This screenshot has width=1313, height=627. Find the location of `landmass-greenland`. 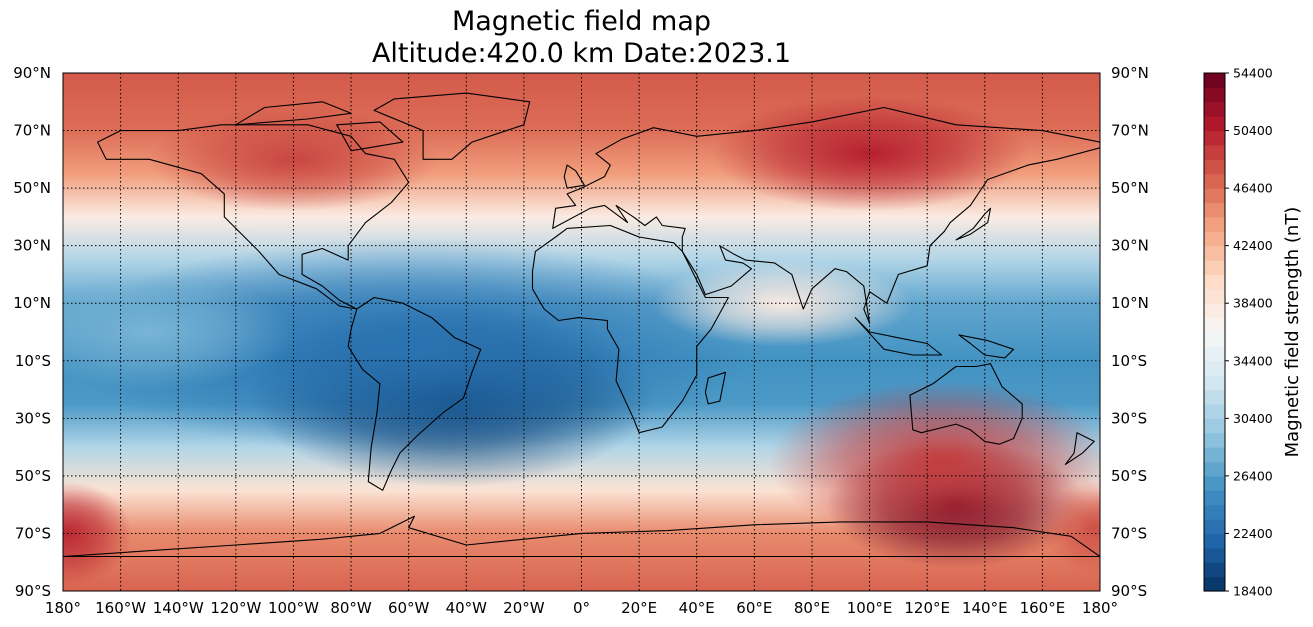

landmass-greenland is located at coordinates (452, 126).